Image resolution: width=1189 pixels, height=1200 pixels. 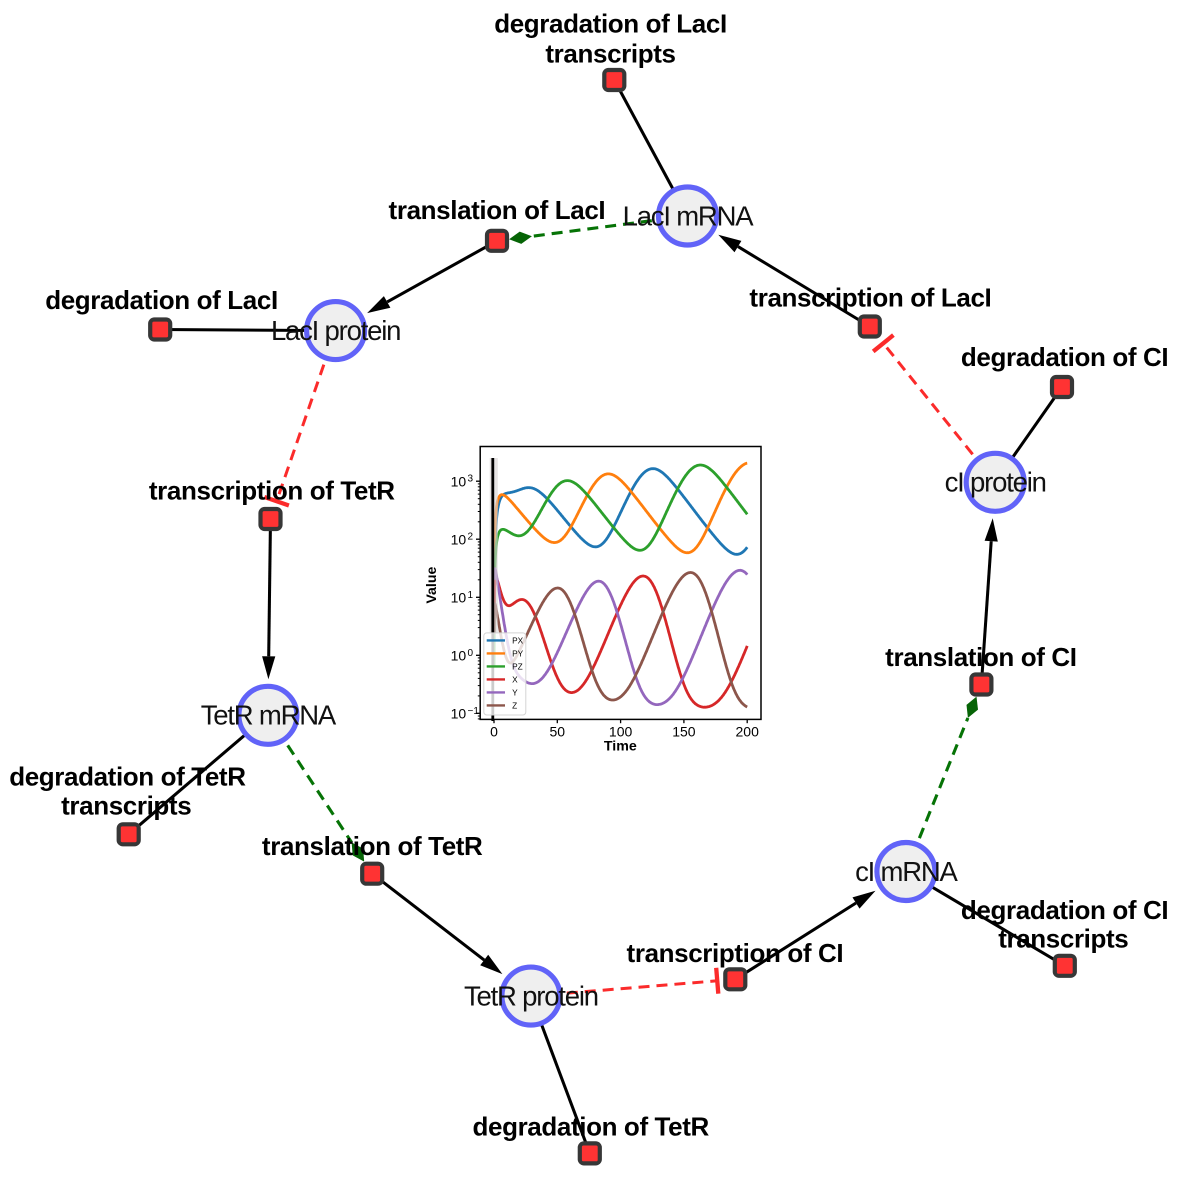 What do you see at coordinates (621, 732) in the screenshot?
I see `svg-text: 100` at bounding box center [621, 732].